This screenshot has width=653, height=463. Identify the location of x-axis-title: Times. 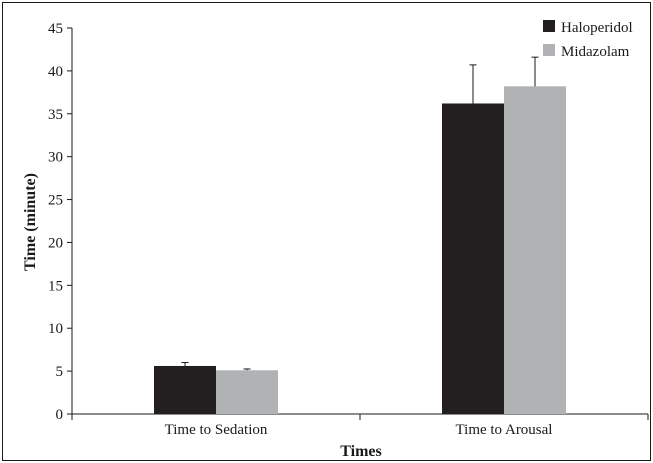
(360, 451).